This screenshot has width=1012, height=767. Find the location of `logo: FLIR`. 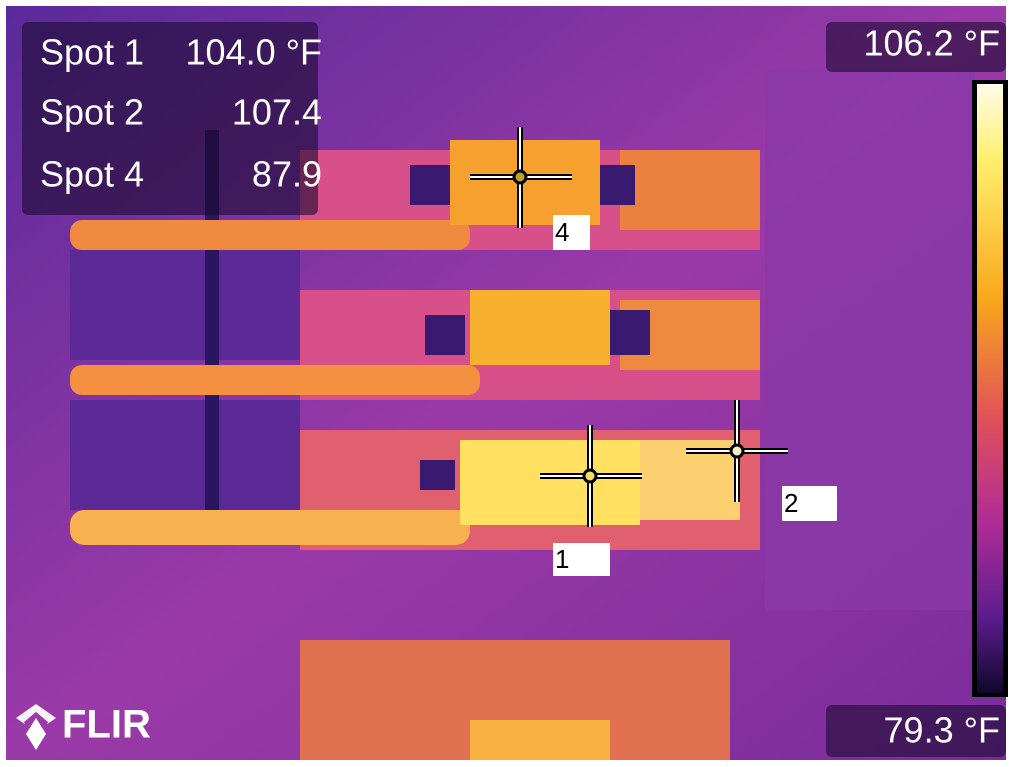

logo: FLIR is located at coordinates (106, 725).